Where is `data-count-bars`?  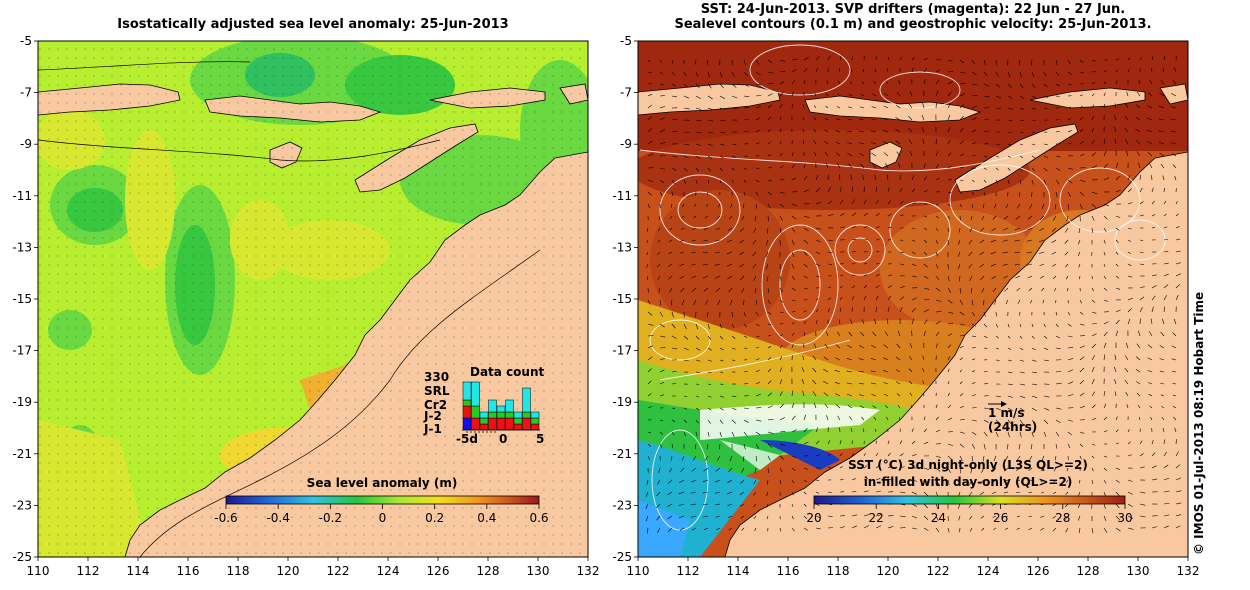
data-count-bars is located at coordinates (501, 406).